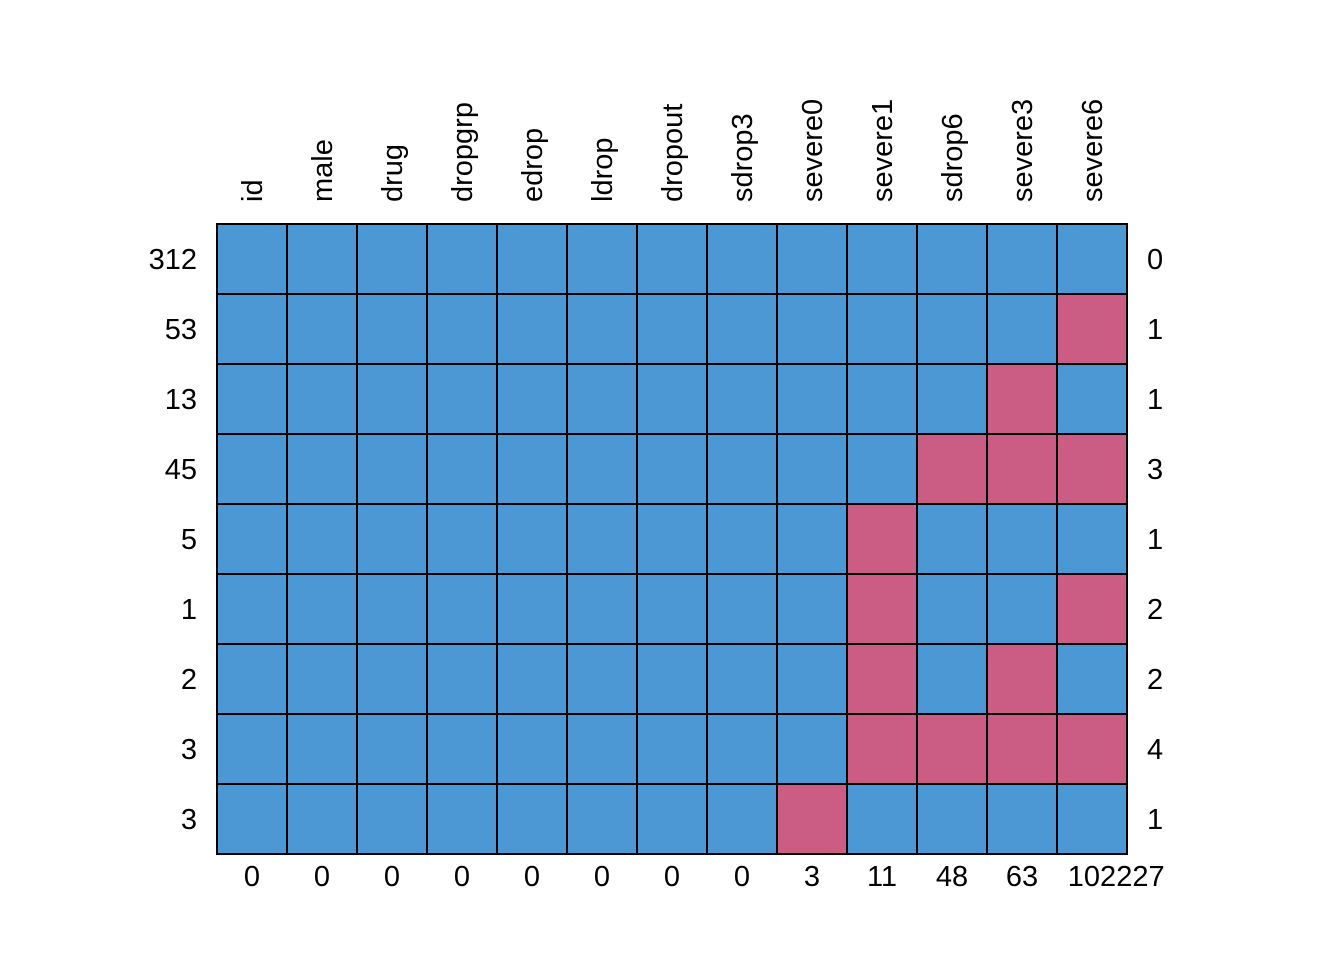  I want to click on column-label: male, so click(323, 170).